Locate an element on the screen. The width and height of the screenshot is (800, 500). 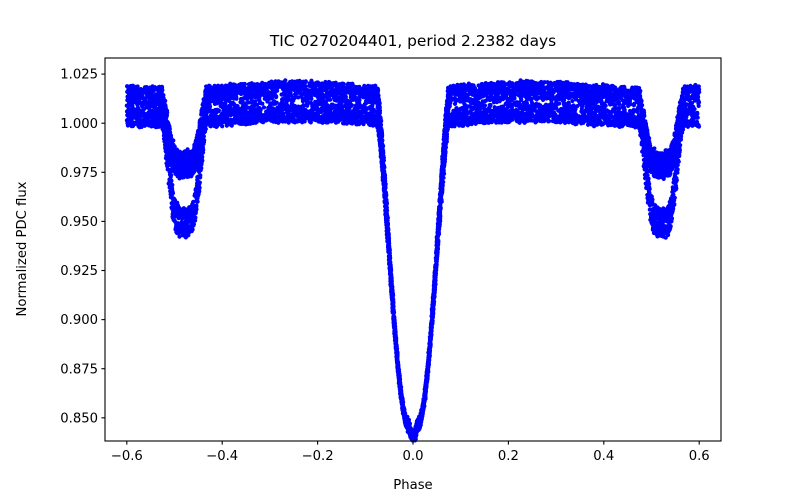
x-tick-label: 0.4 is located at coordinates (603, 456).